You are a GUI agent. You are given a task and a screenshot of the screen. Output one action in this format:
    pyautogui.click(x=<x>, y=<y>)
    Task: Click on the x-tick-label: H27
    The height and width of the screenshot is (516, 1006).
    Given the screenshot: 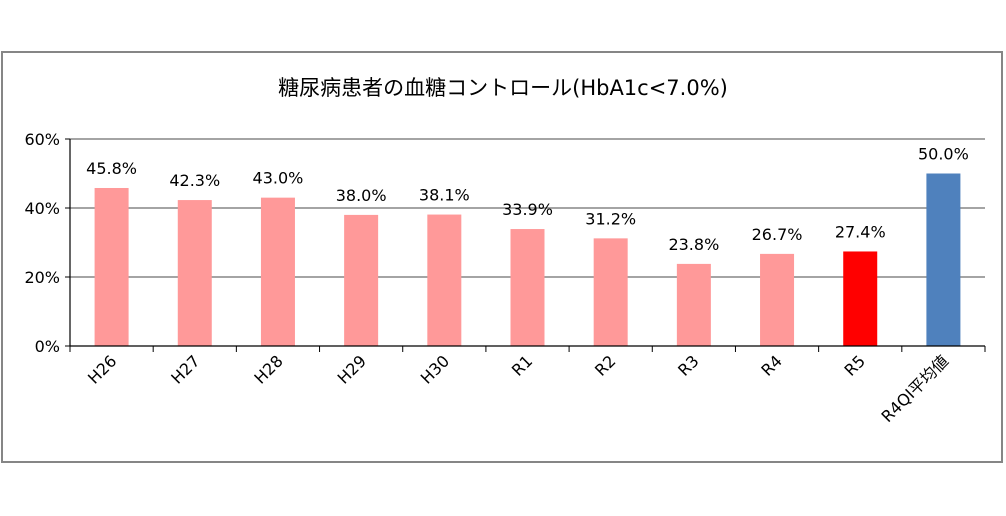 What is the action you would take?
    pyautogui.click(x=185, y=369)
    